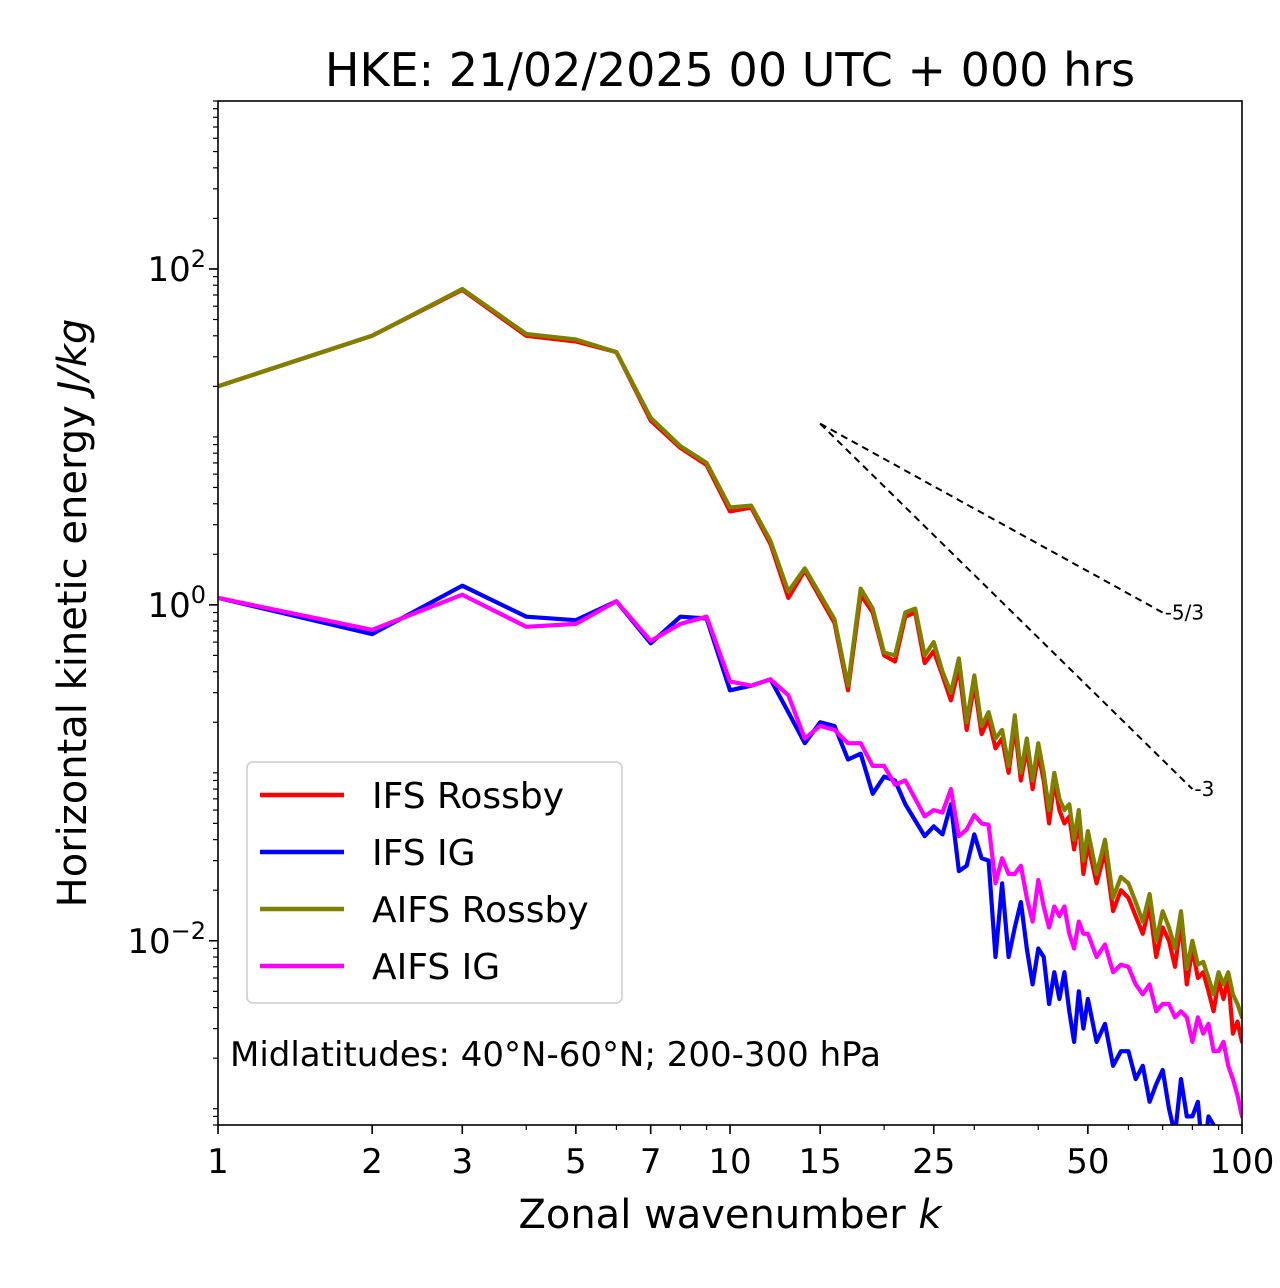 The image size is (1280, 1288). Describe the element at coordinates (555, 1055) in the screenshot. I see `region-annotation: Midlatitudes: 40°N-60°N; 200-300 hPa` at that location.